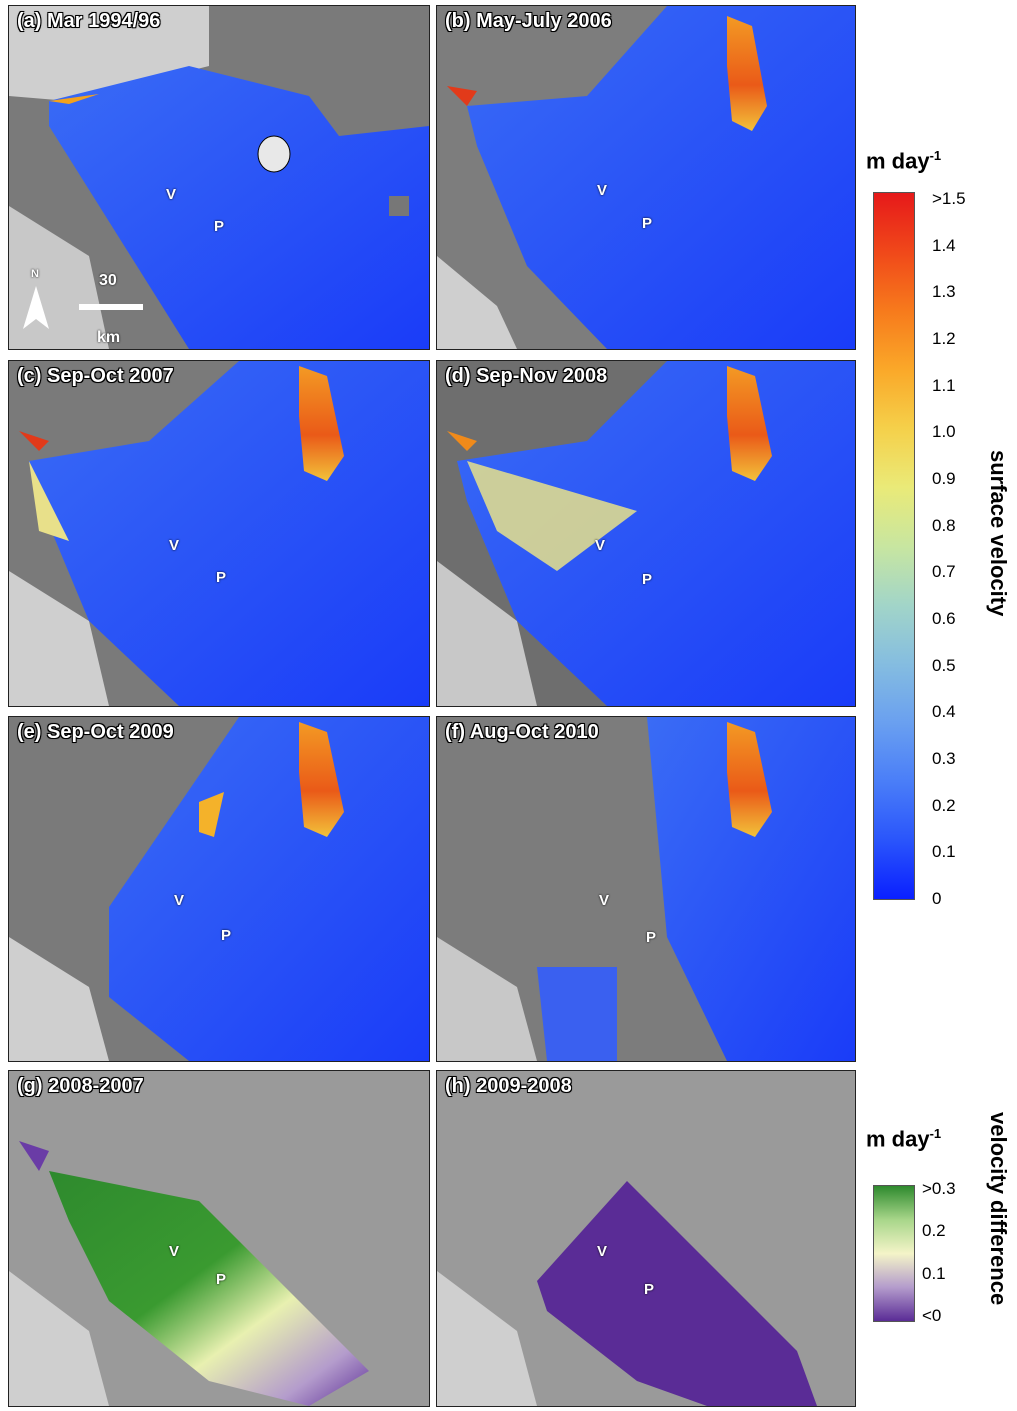  What do you see at coordinates (109, 337) in the screenshot?
I see `scale-unit: km` at bounding box center [109, 337].